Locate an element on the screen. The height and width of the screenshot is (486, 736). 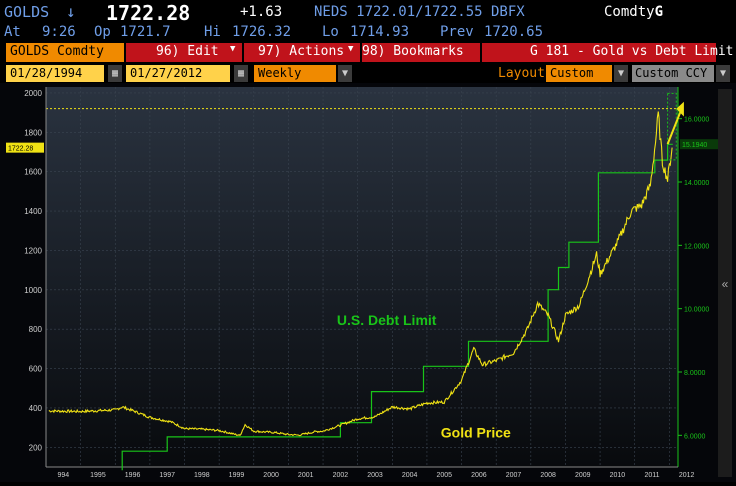
right-tick-label: 10.0000 is located at coordinates (696, 310).